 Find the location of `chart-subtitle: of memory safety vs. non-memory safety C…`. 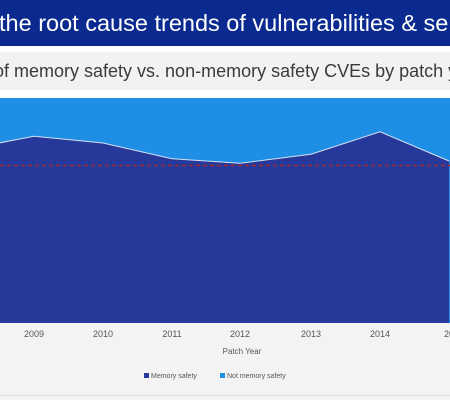

chart-subtitle: of memory safety vs. non-memory safety C… is located at coordinates (225, 71).